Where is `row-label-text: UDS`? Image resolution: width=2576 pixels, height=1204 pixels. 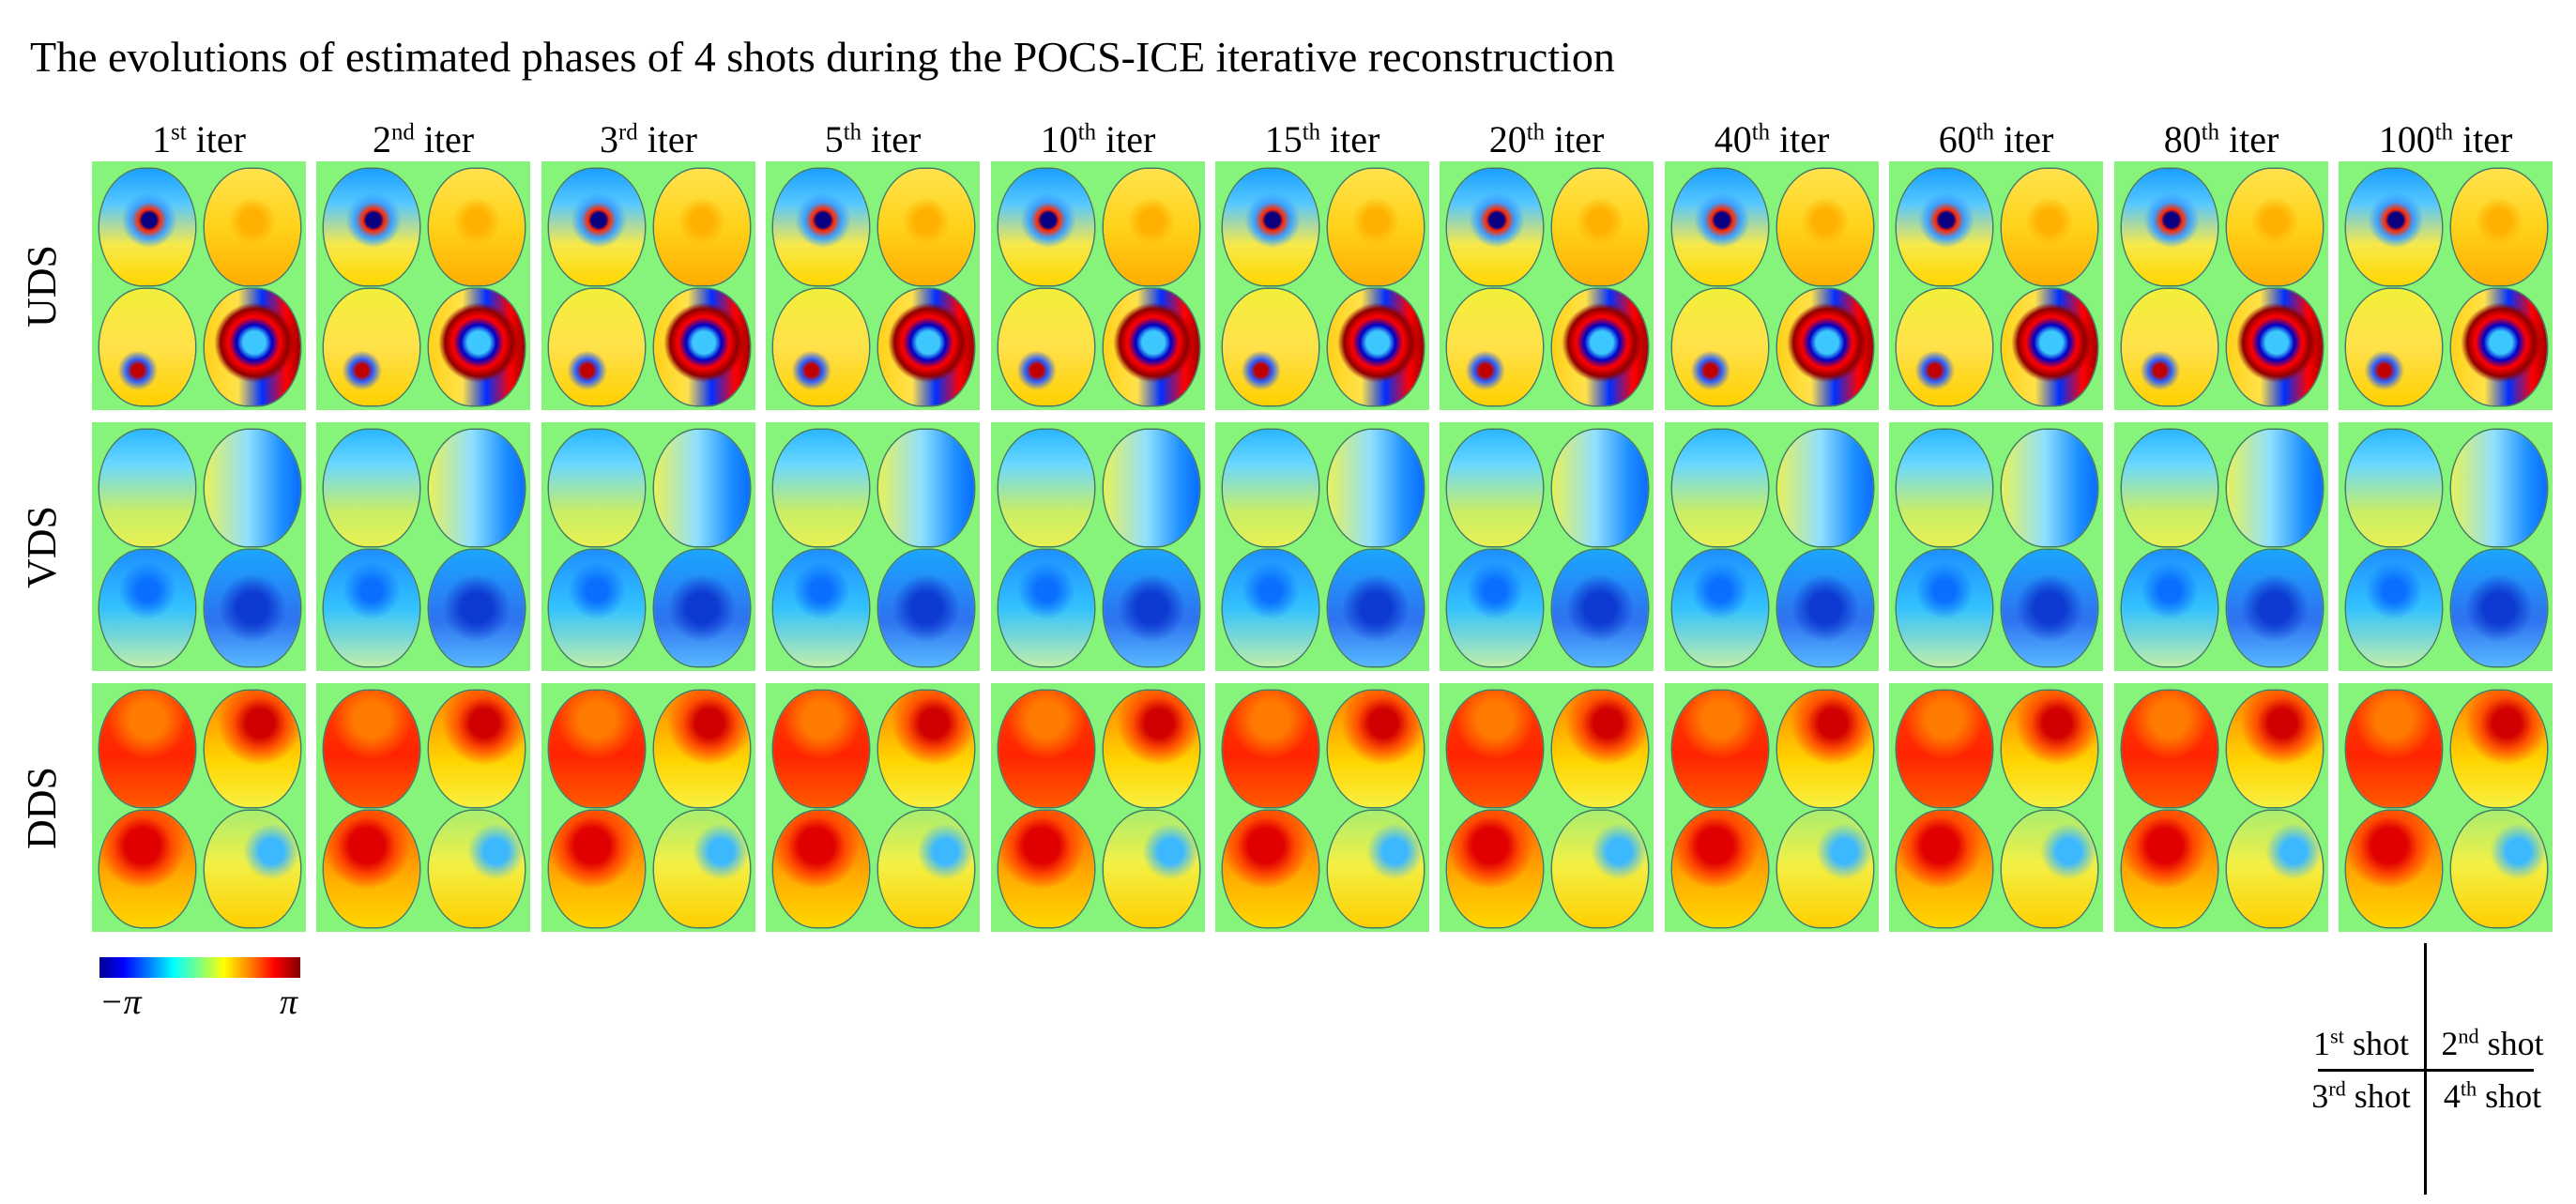
row-label-text: UDS is located at coordinates (42, 286).